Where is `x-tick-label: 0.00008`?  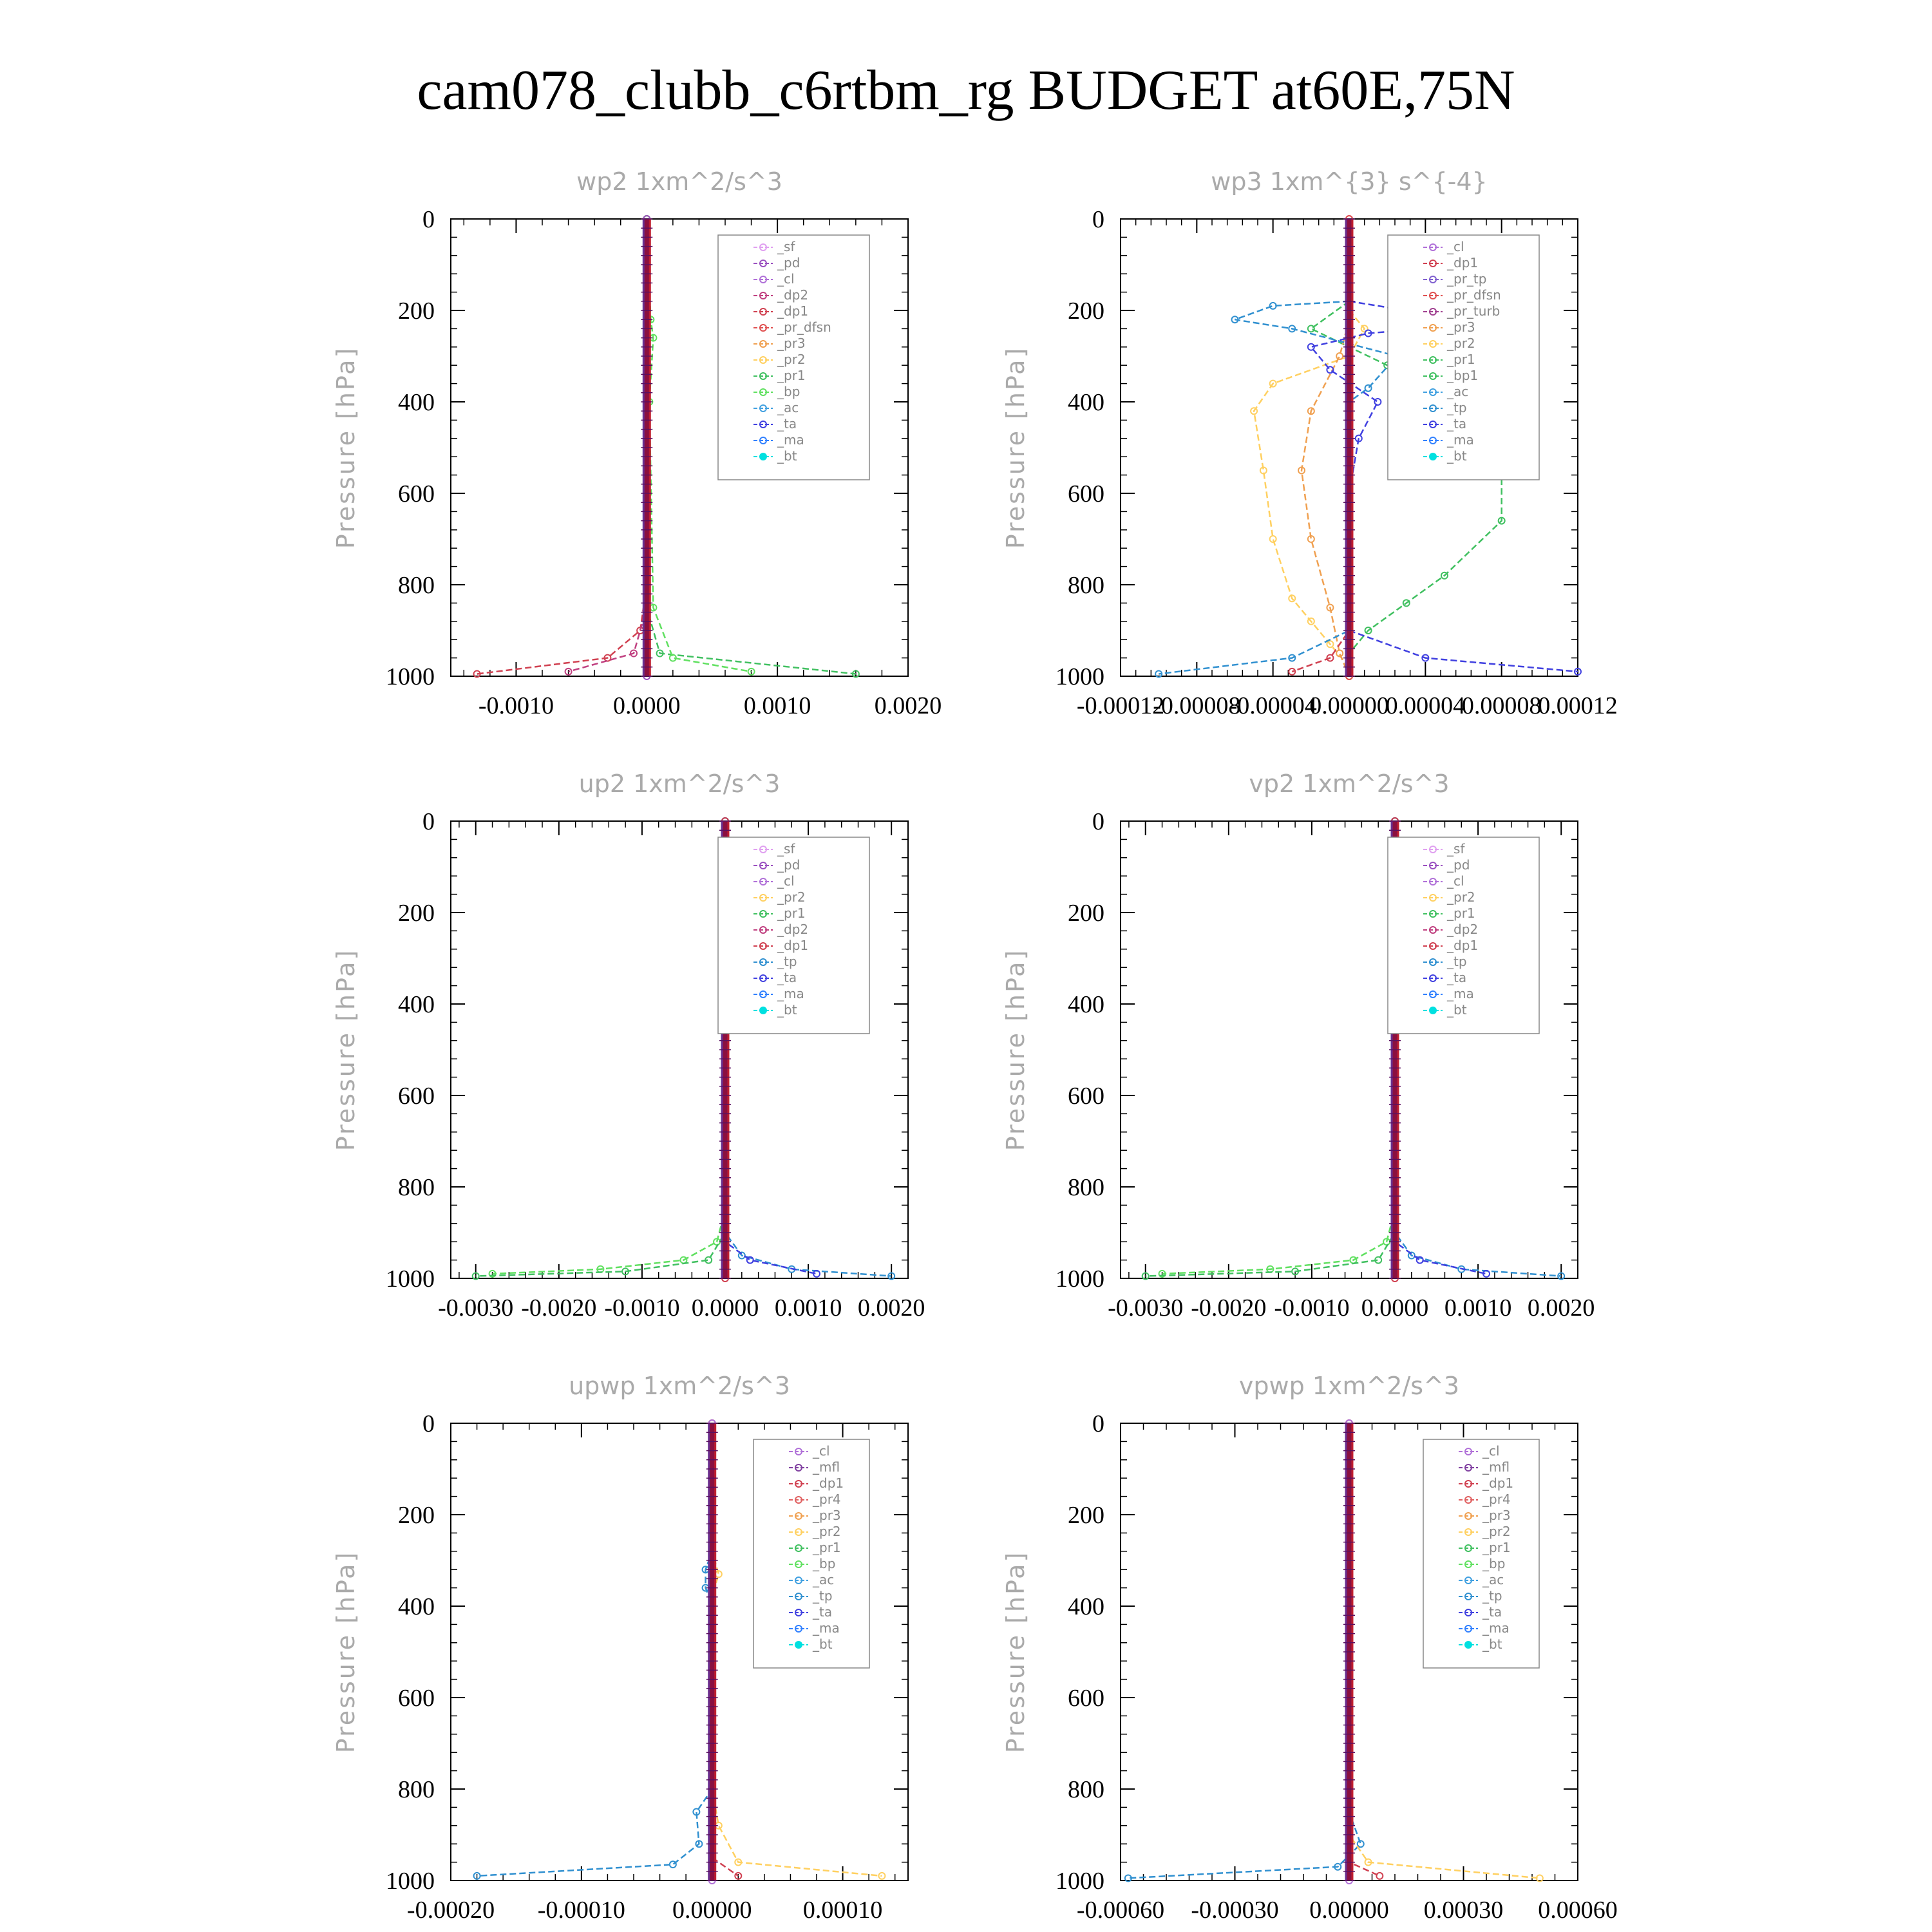
x-tick-label: 0.00008 is located at coordinates (1502, 706).